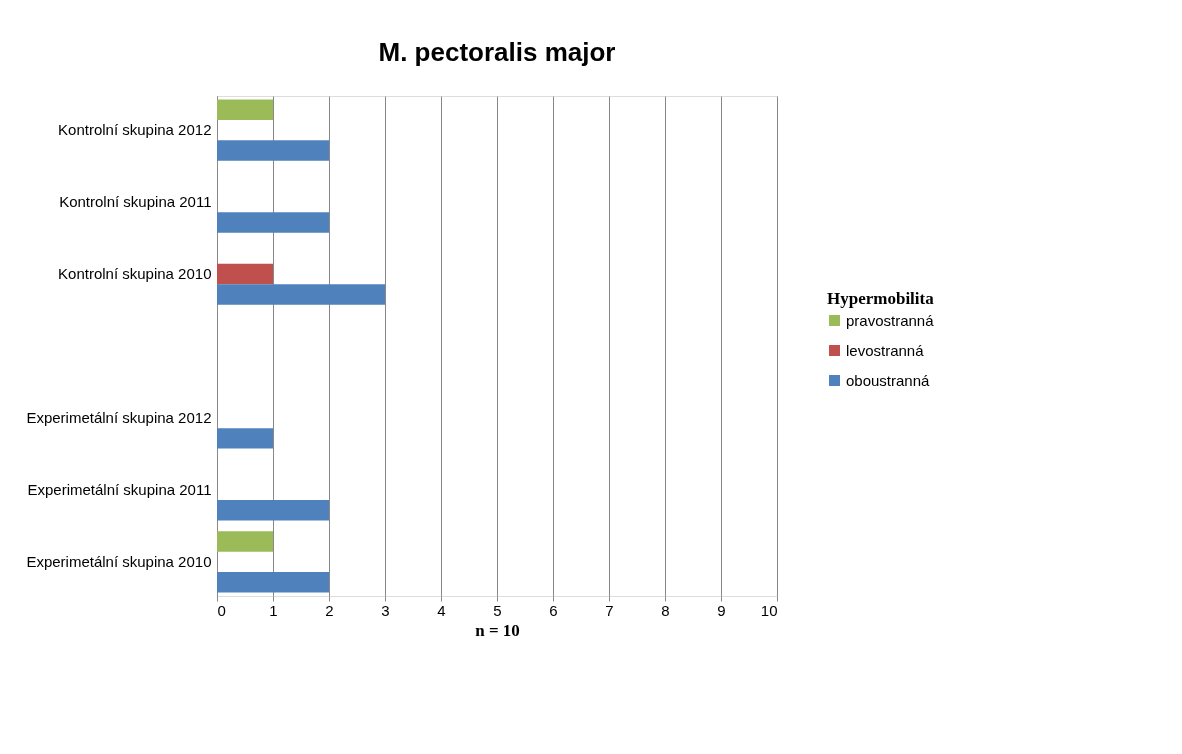 This screenshot has height=754, width=1182. I want to click on y-tick-label: Kontrolní skupina 2011, so click(135, 202).